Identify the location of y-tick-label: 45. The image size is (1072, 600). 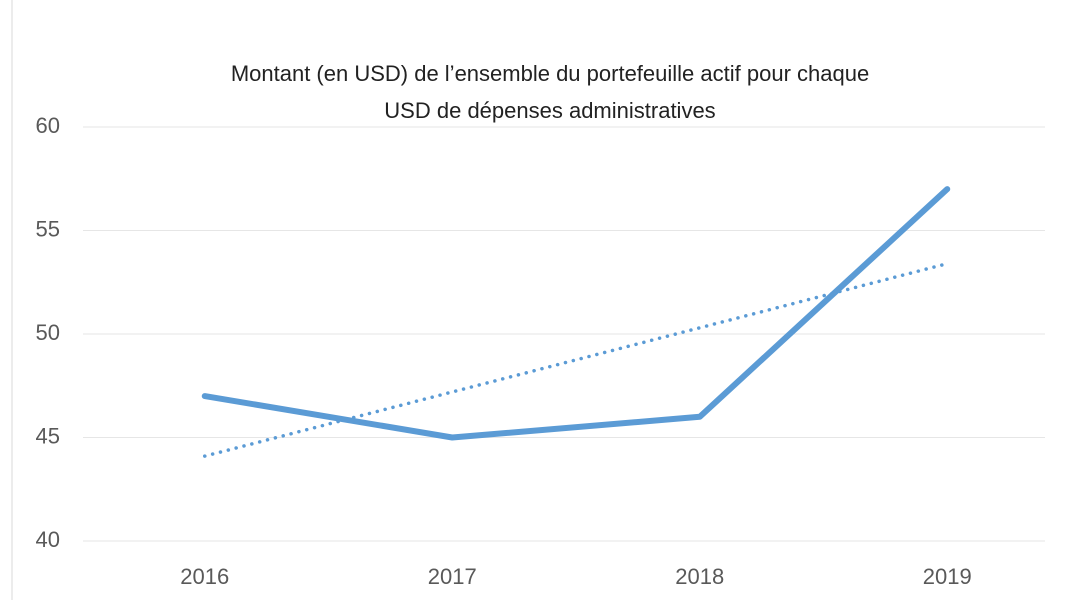
(48, 435).